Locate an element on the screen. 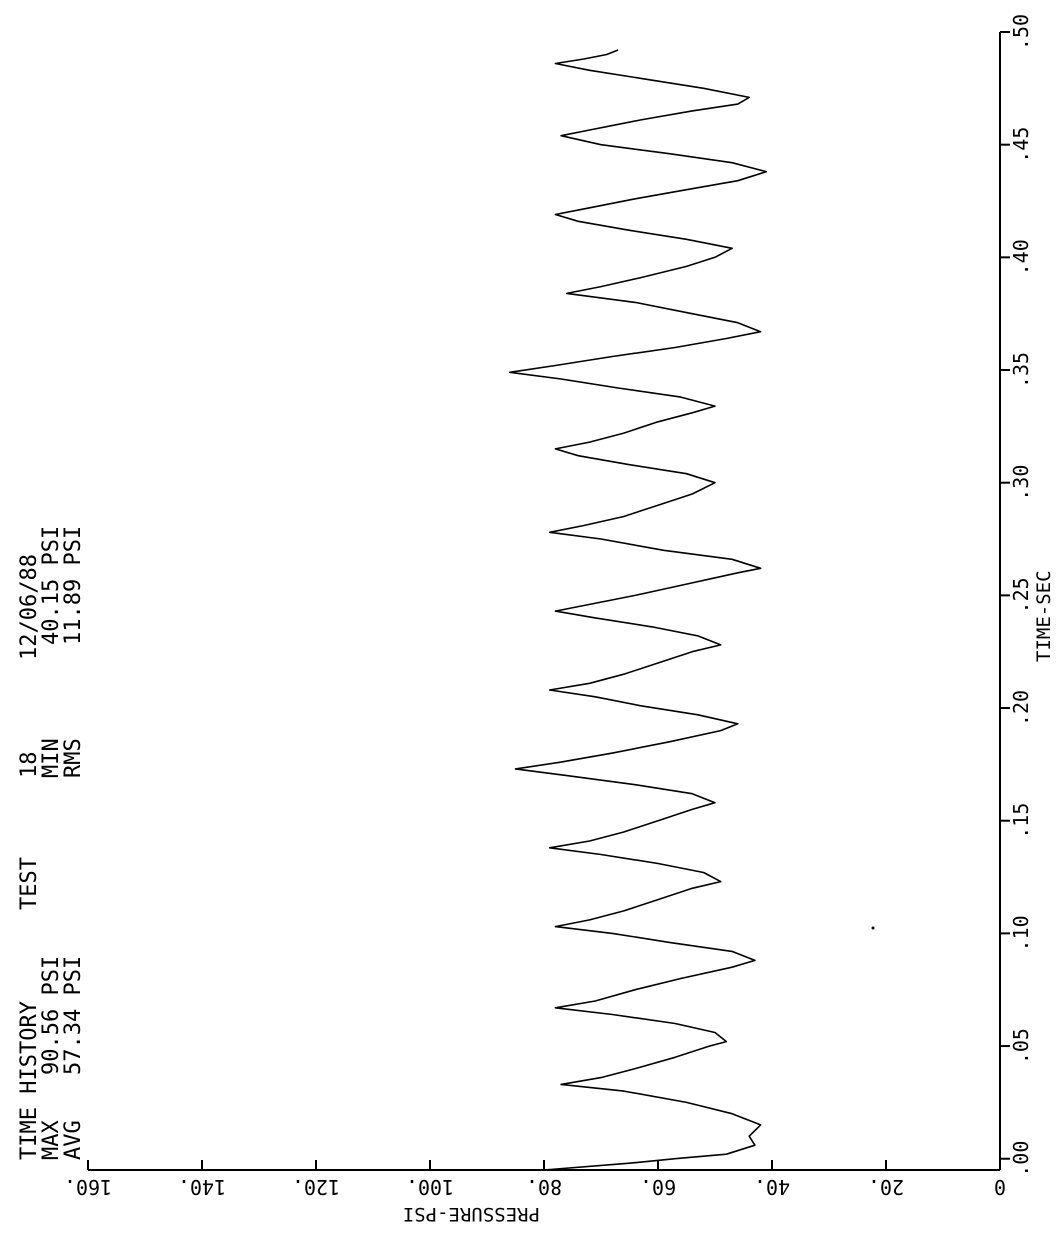 Image resolution: width=1063 pixels, height=1236 pixels. time-tick-label: .00 is located at coordinates (1021, 1159).